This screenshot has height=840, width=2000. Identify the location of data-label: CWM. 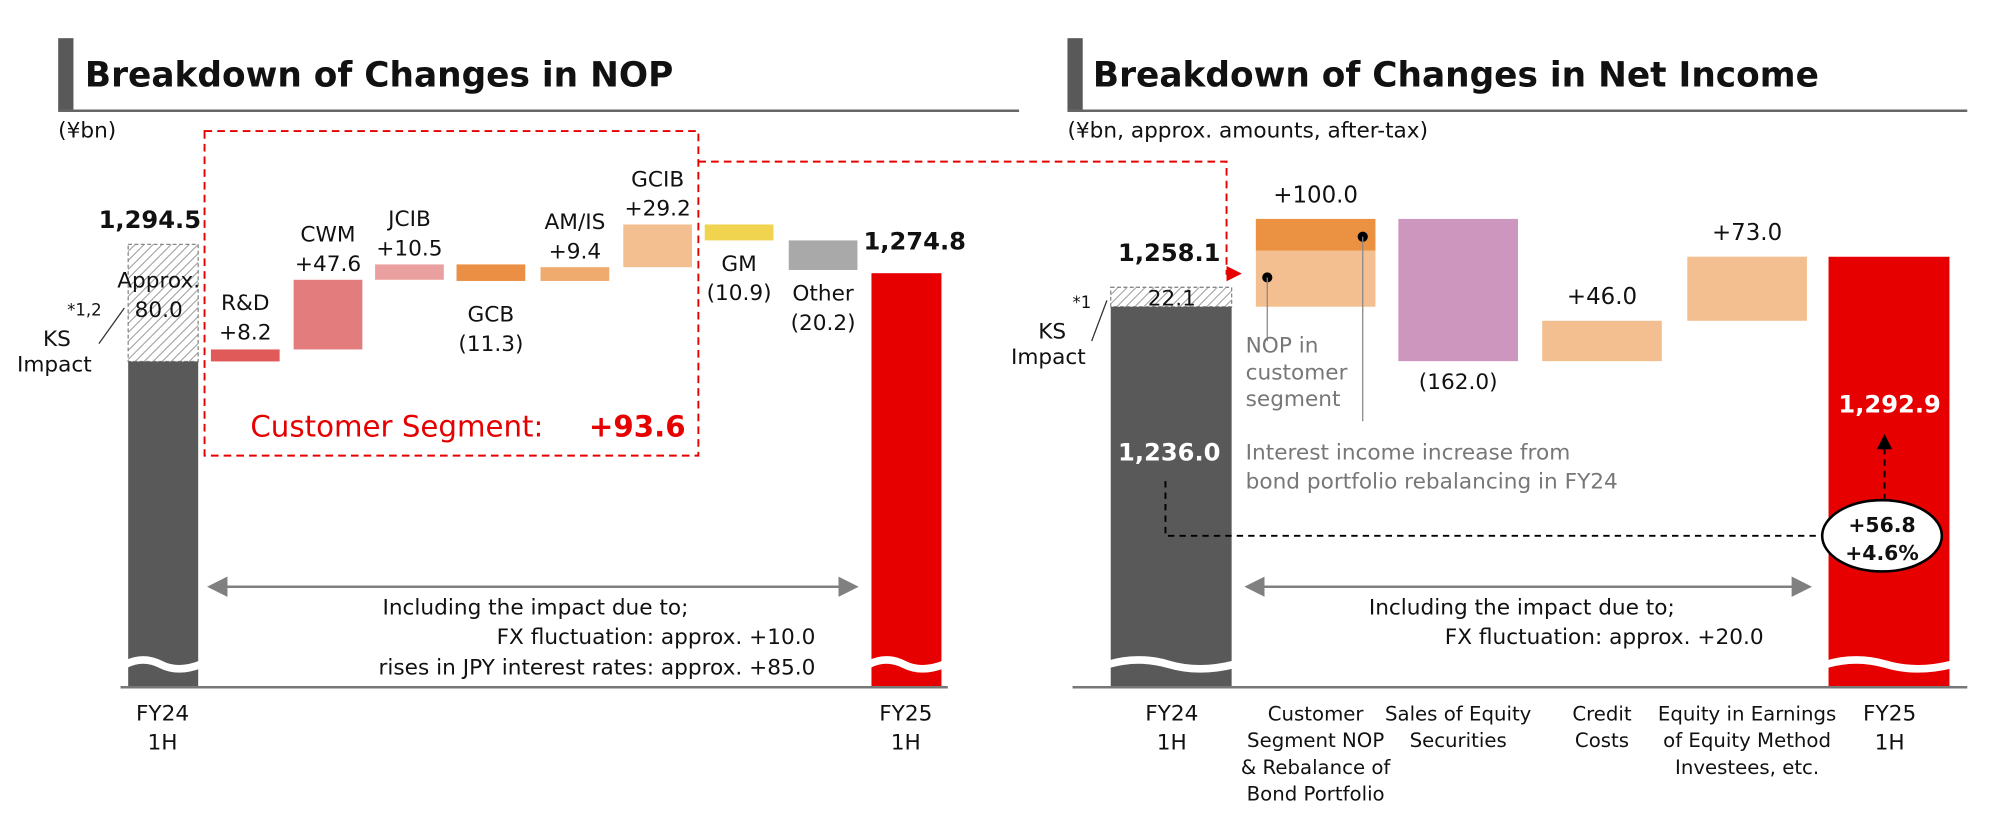
(327, 235).